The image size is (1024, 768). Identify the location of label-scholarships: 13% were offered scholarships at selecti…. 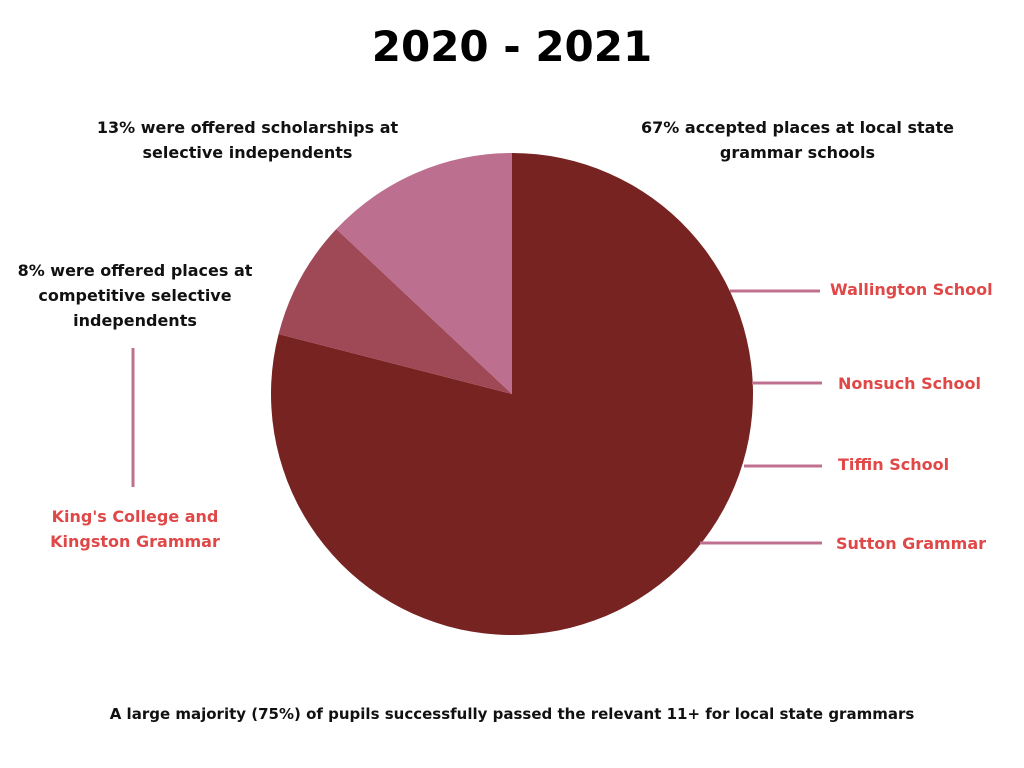
(247, 140).